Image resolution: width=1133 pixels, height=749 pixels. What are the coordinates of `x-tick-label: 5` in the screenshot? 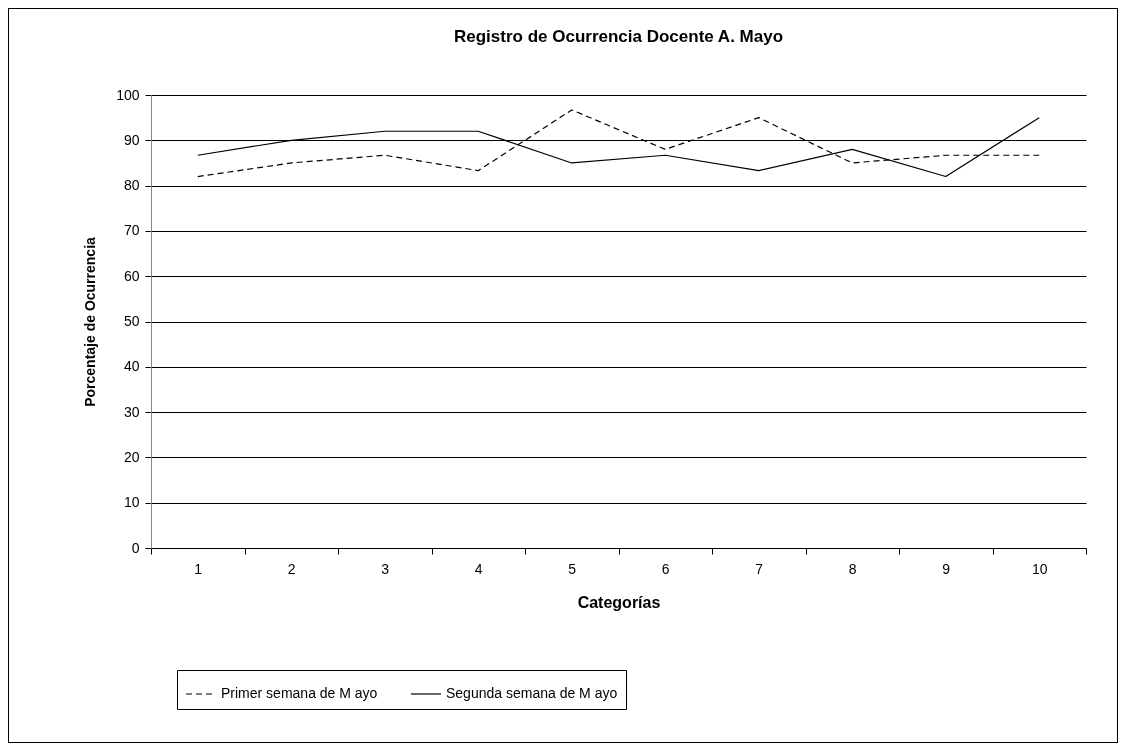 It's located at (572, 568).